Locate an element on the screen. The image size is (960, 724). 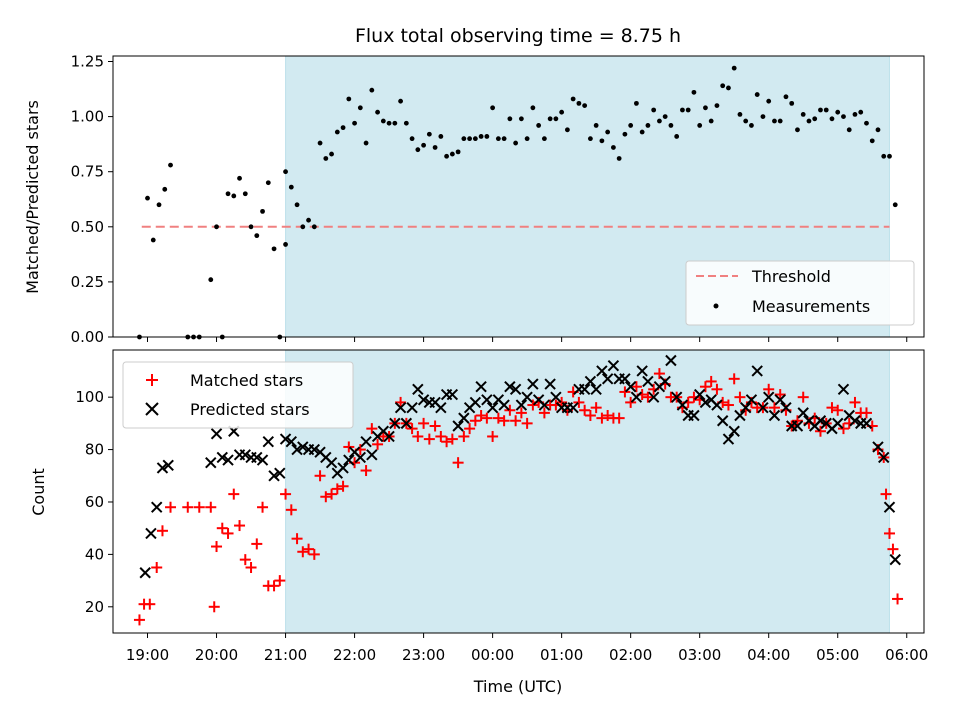
bottom-y-axis-label: Count is located at coordinates (38, 492).